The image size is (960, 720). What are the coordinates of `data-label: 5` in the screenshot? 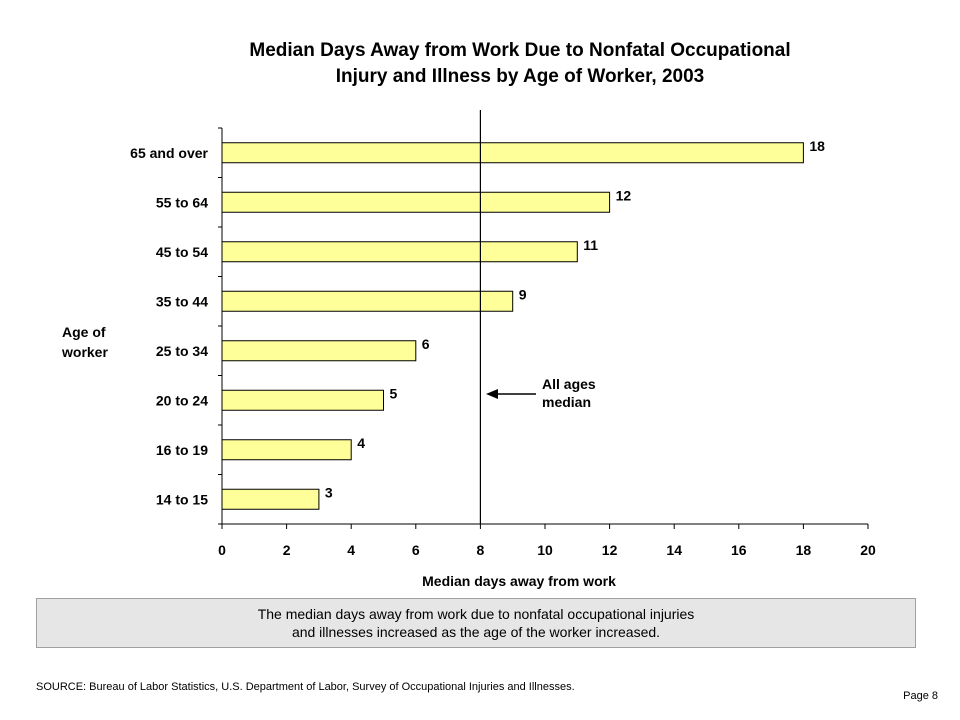 It's located at (394, 393).